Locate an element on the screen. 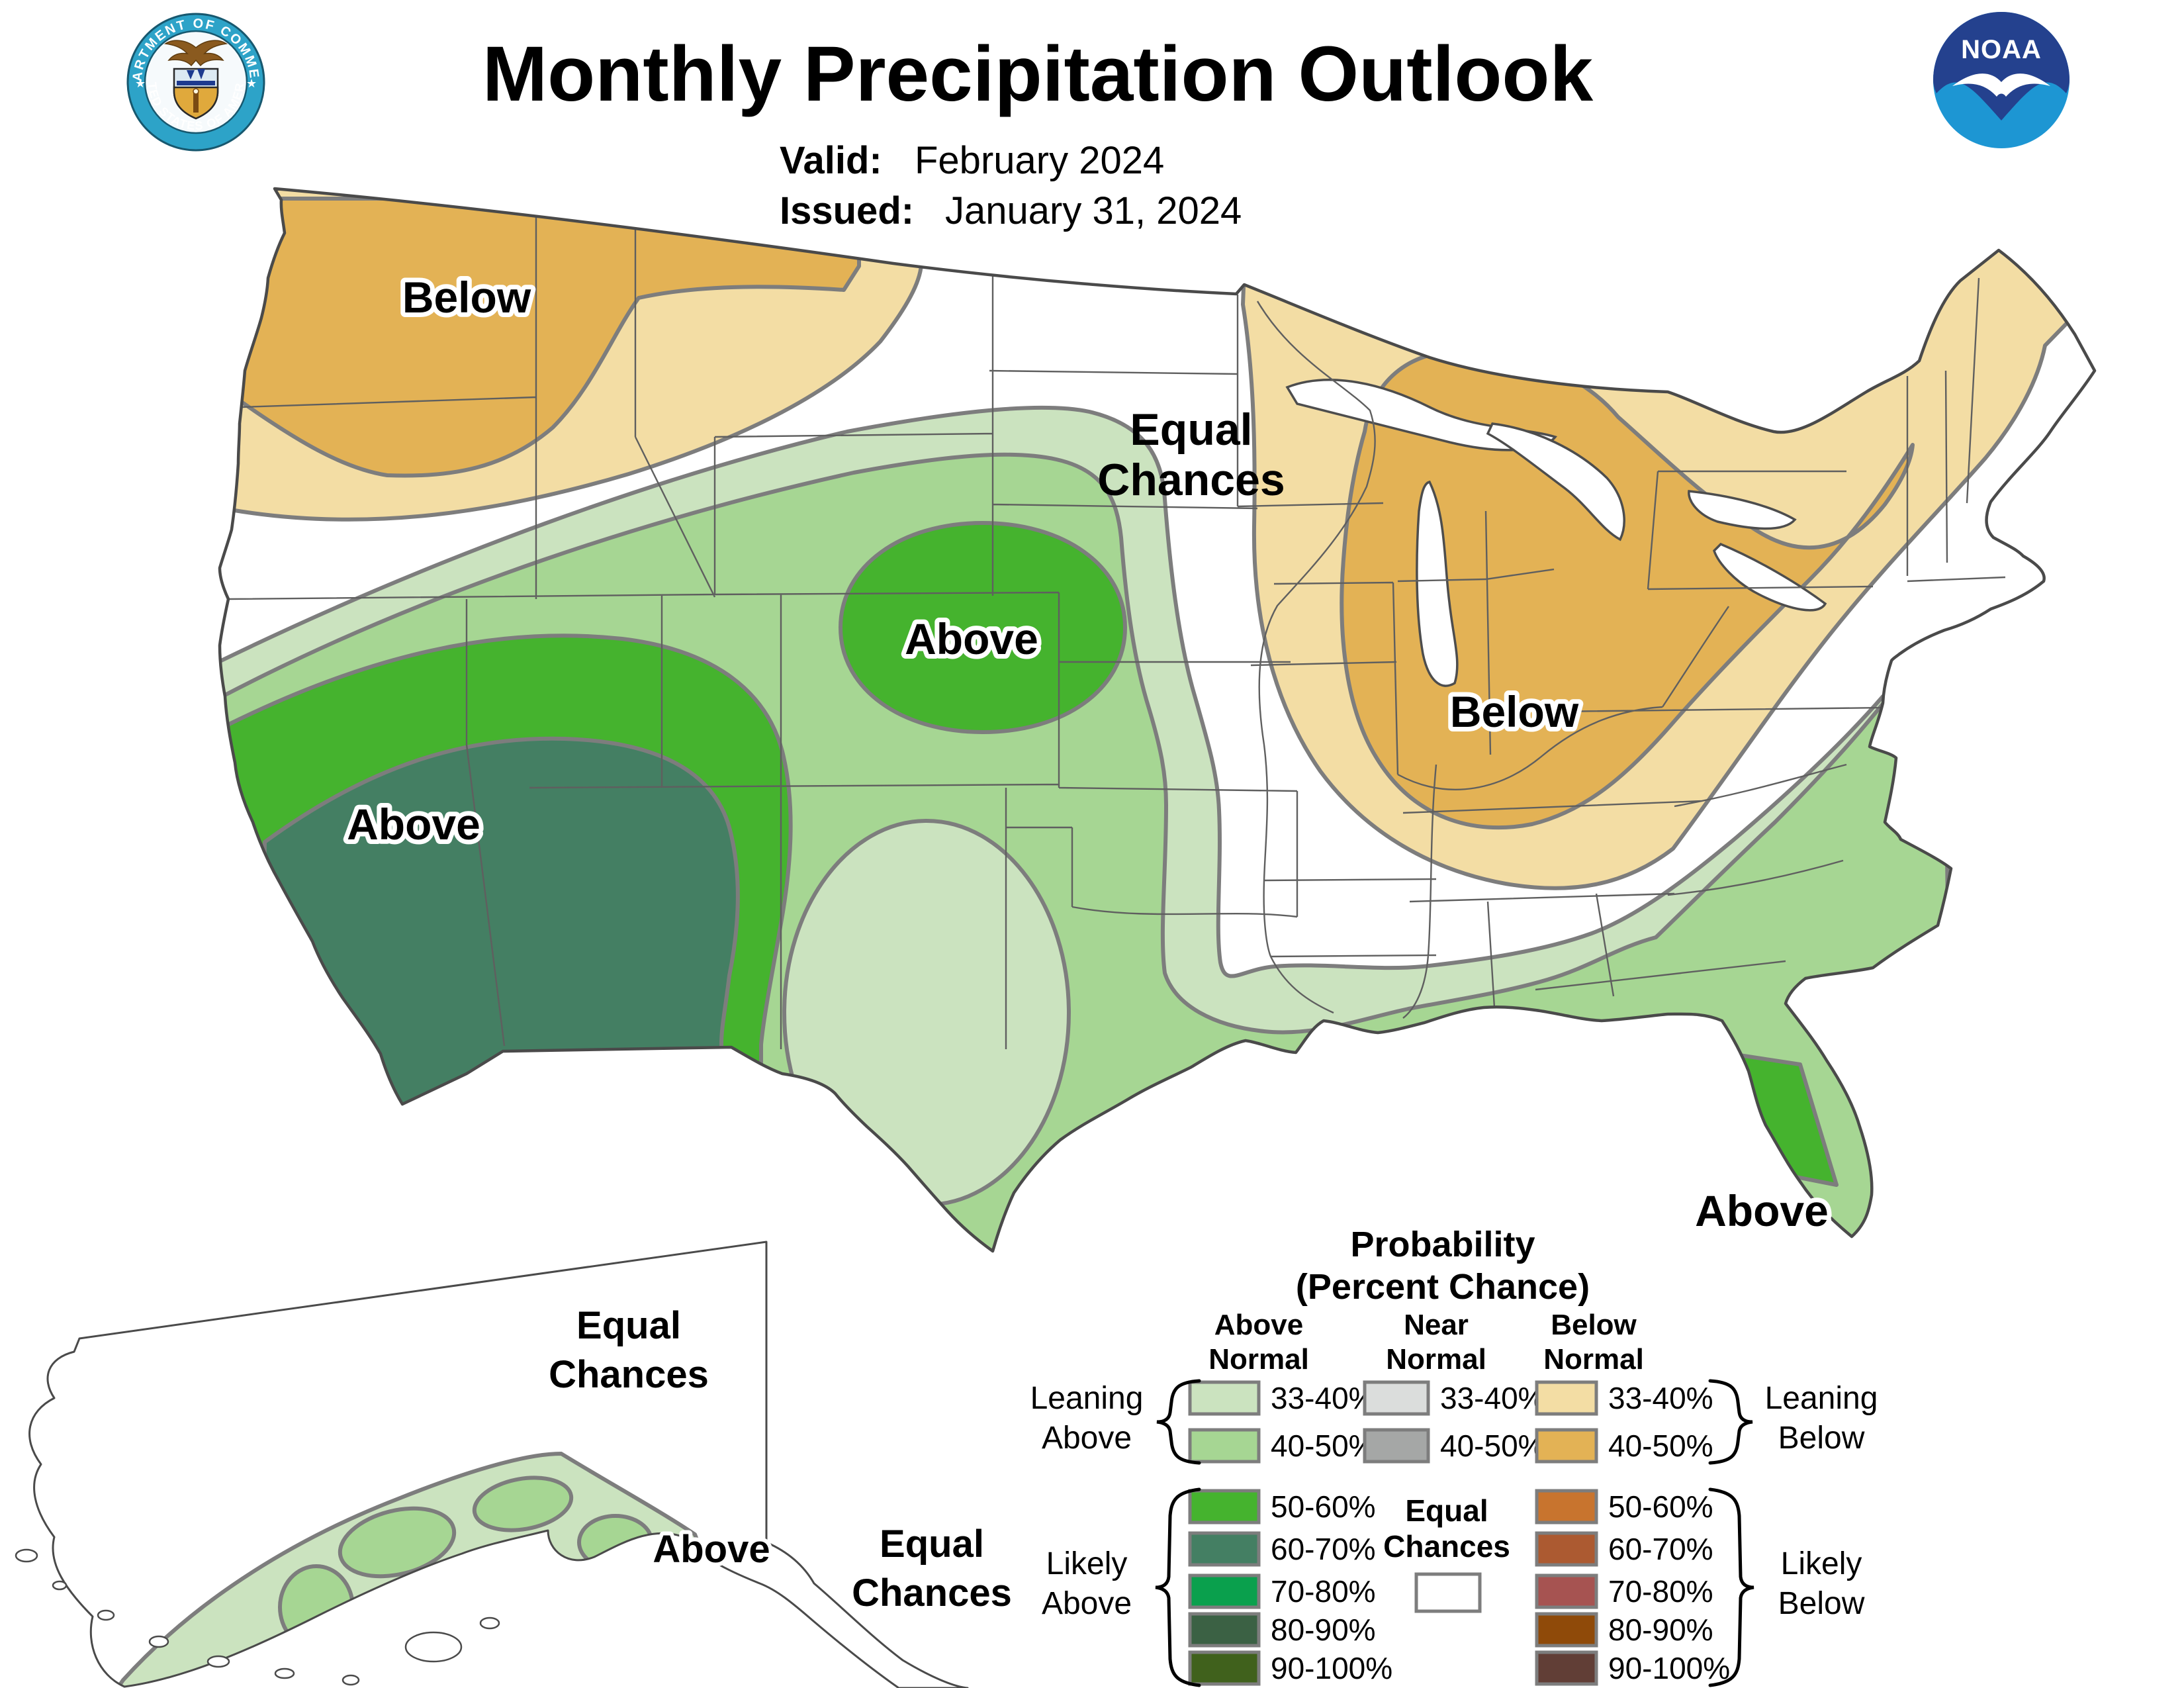  legend-likely-above-line2: Above is located at coordinates (1087, 1603).